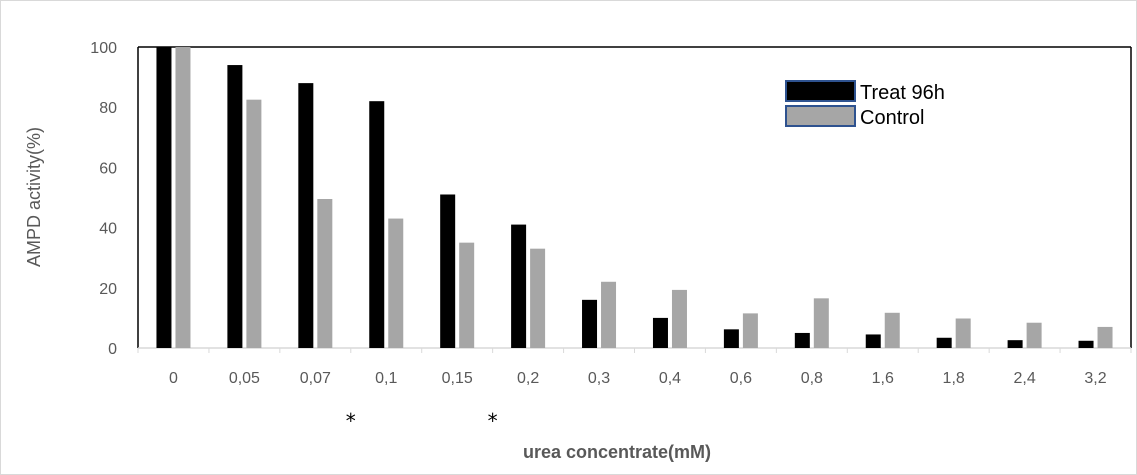  I want to click on legend-swatch-treat, so click(820, 91).